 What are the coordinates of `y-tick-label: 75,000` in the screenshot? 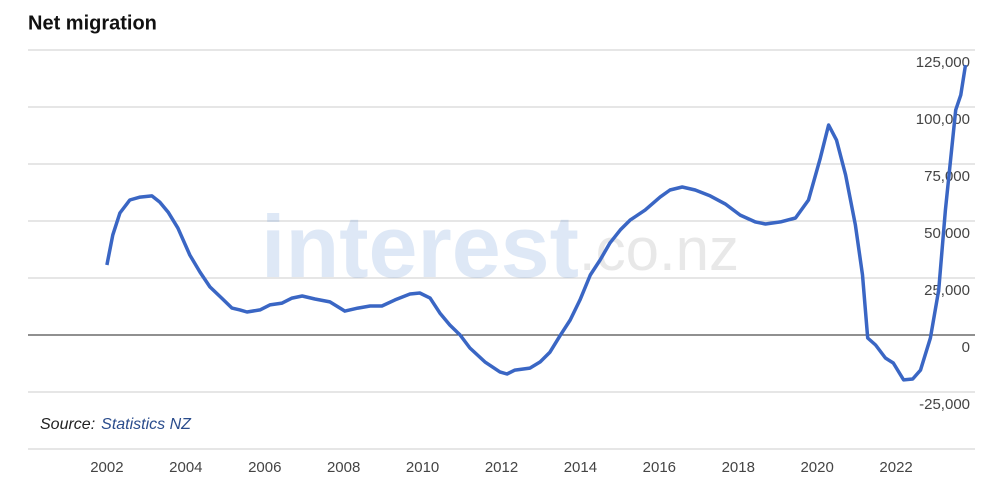 It's located at (947, 176).